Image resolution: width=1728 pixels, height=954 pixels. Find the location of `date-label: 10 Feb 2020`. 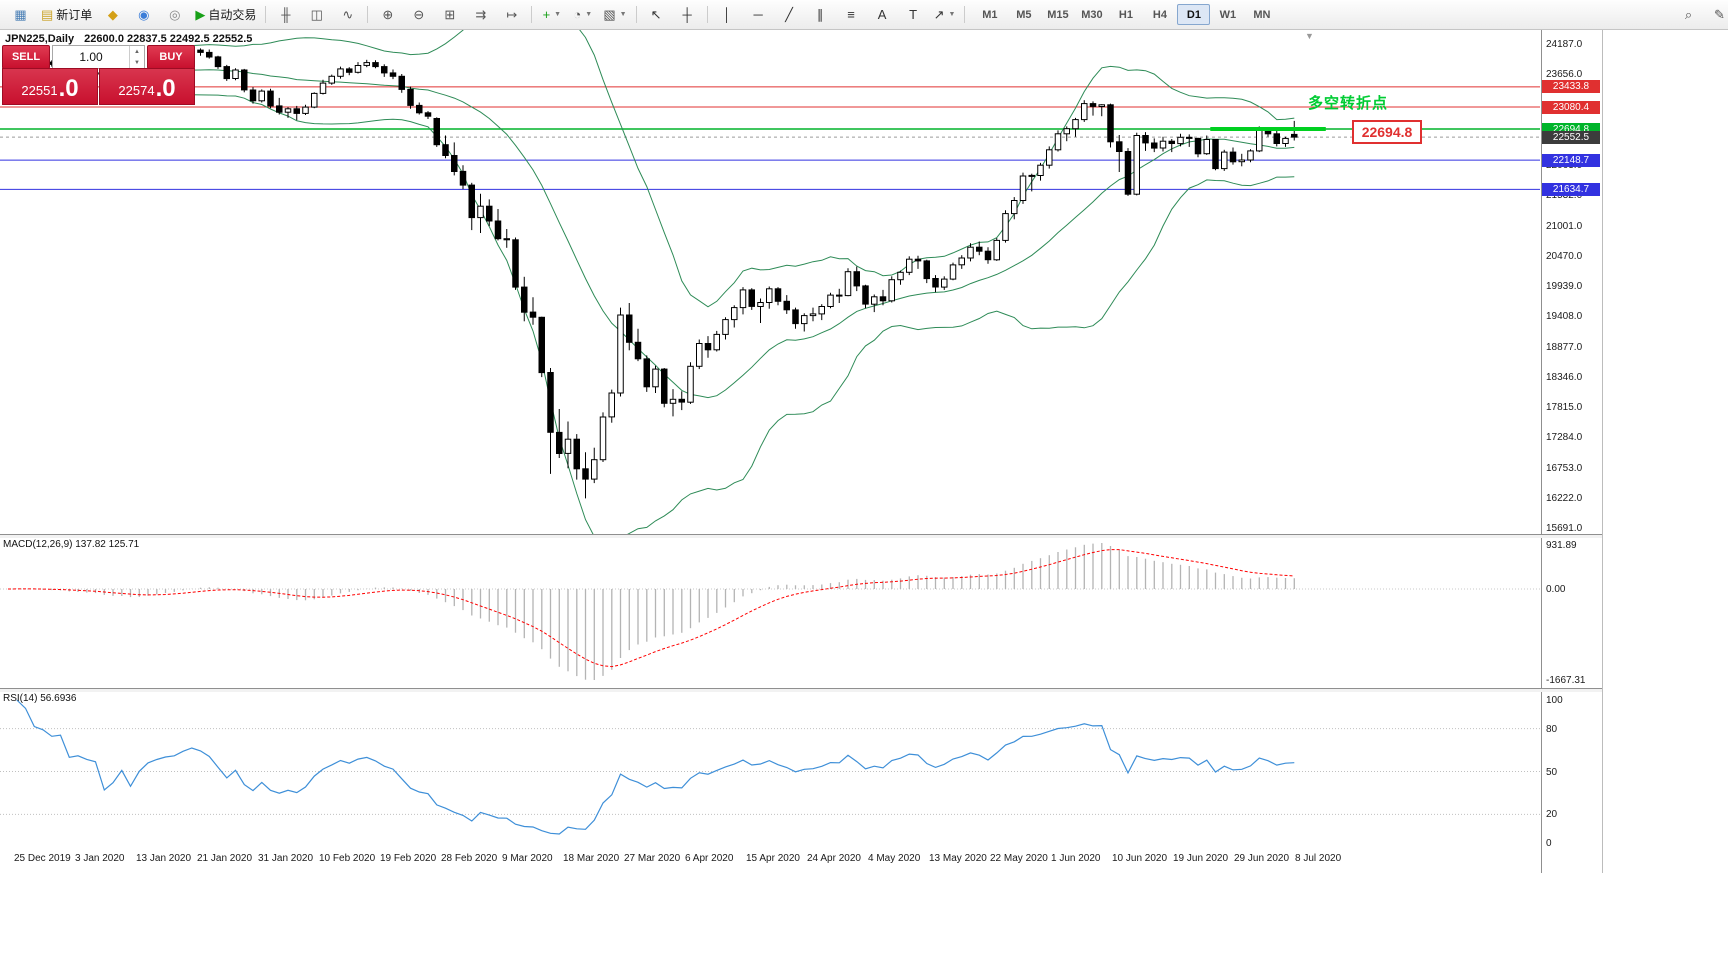

date-label: 10 Feb 2020 is located at coordinates (347, 858).